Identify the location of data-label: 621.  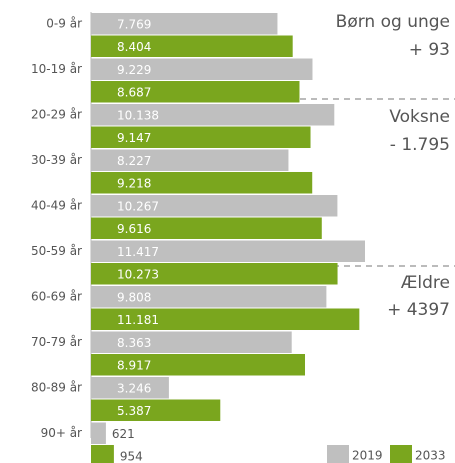
(123, 434).